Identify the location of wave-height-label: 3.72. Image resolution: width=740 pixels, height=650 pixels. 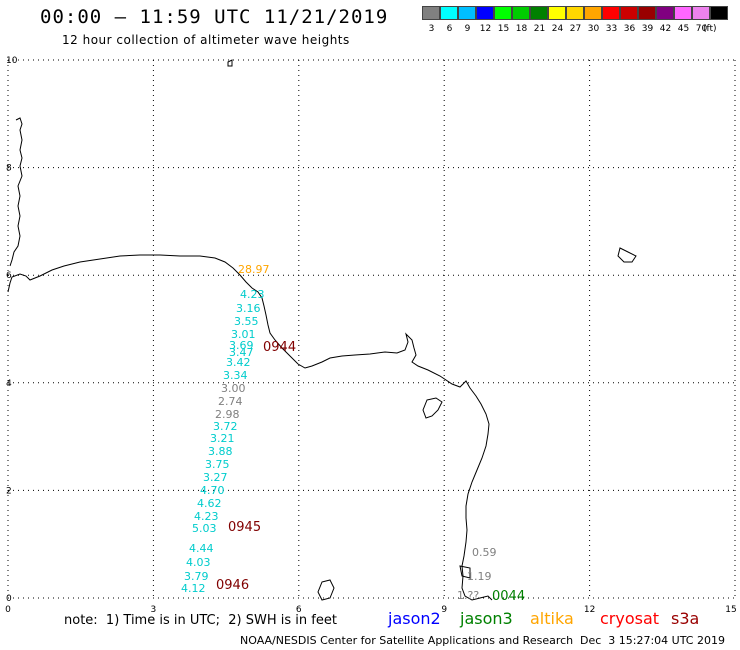
(225, 426).